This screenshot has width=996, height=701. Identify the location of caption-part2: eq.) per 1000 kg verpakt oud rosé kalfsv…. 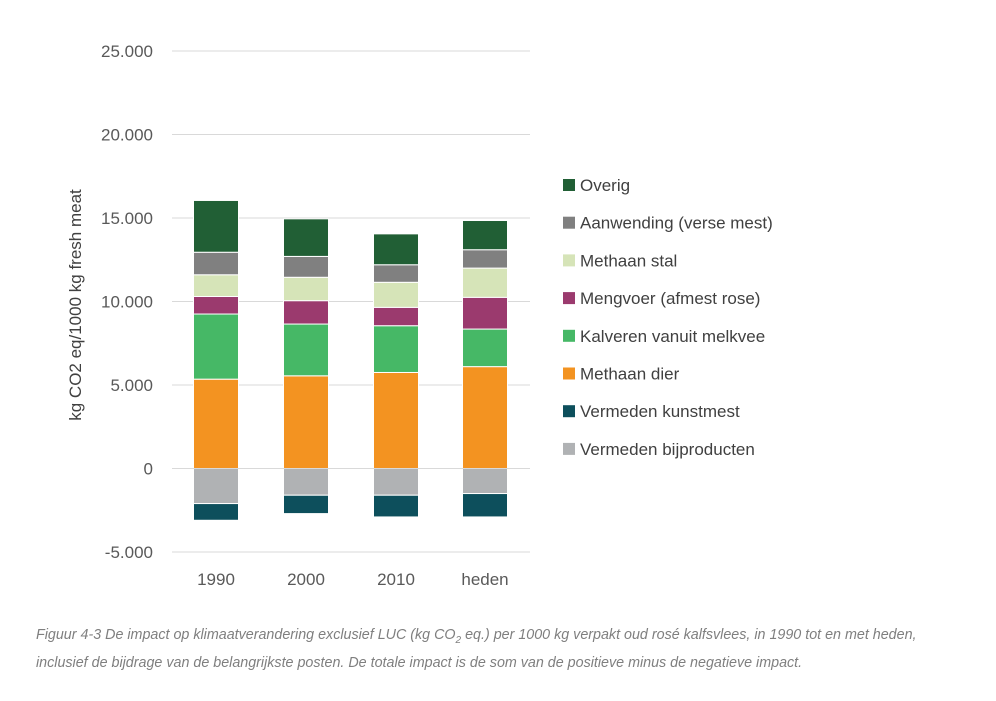
(476, 649).